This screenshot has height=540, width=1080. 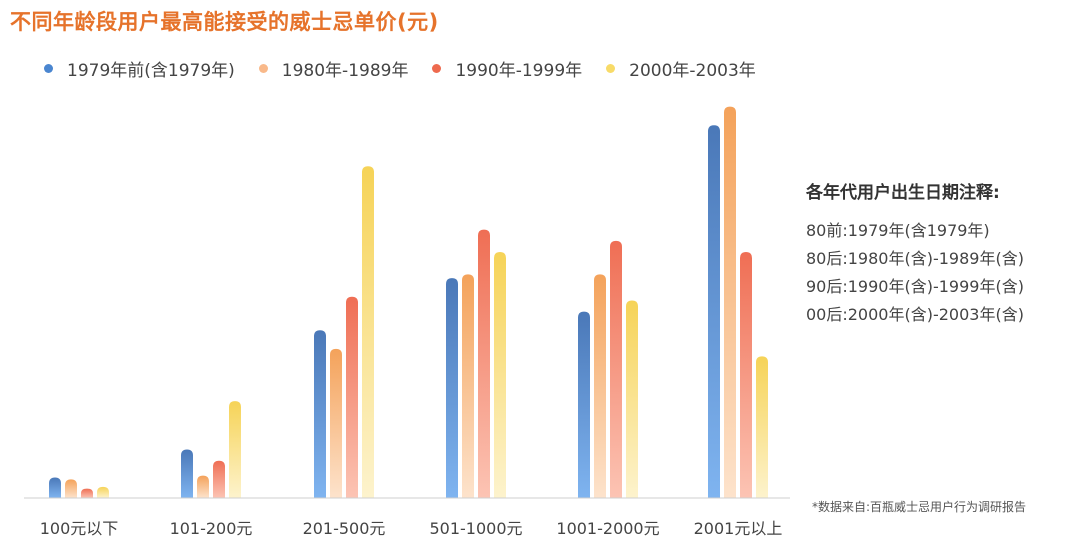 What do you see at coordinates (224, 22) in the screenshot?
I see `chart-title: 不同年龄段用户最高能接受的威士忌单价(元)` at bounding box center [224, 22].